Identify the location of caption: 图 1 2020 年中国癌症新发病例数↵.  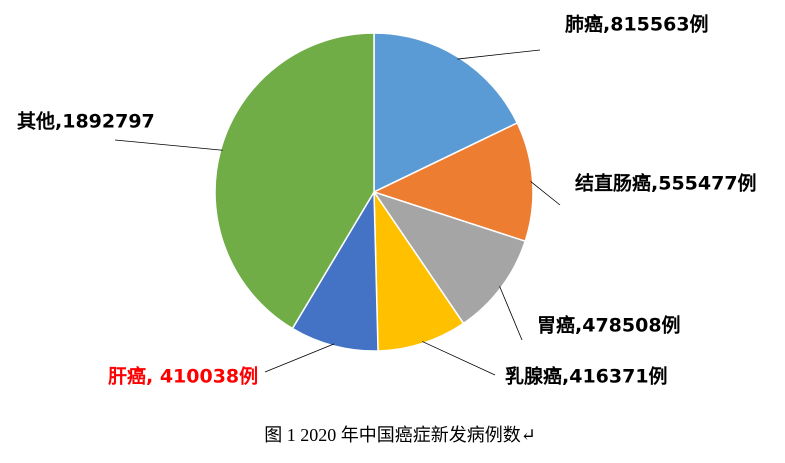
(400, 435).